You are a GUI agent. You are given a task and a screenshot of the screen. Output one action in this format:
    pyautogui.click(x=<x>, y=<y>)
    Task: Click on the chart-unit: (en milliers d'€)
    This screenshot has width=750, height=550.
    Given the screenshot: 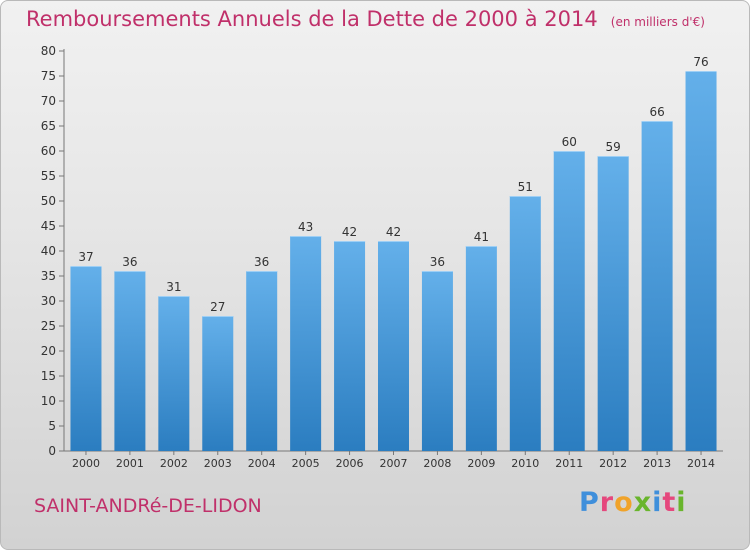 What is the action you would take?
    pyautogui.click(x=657, y=22)
    